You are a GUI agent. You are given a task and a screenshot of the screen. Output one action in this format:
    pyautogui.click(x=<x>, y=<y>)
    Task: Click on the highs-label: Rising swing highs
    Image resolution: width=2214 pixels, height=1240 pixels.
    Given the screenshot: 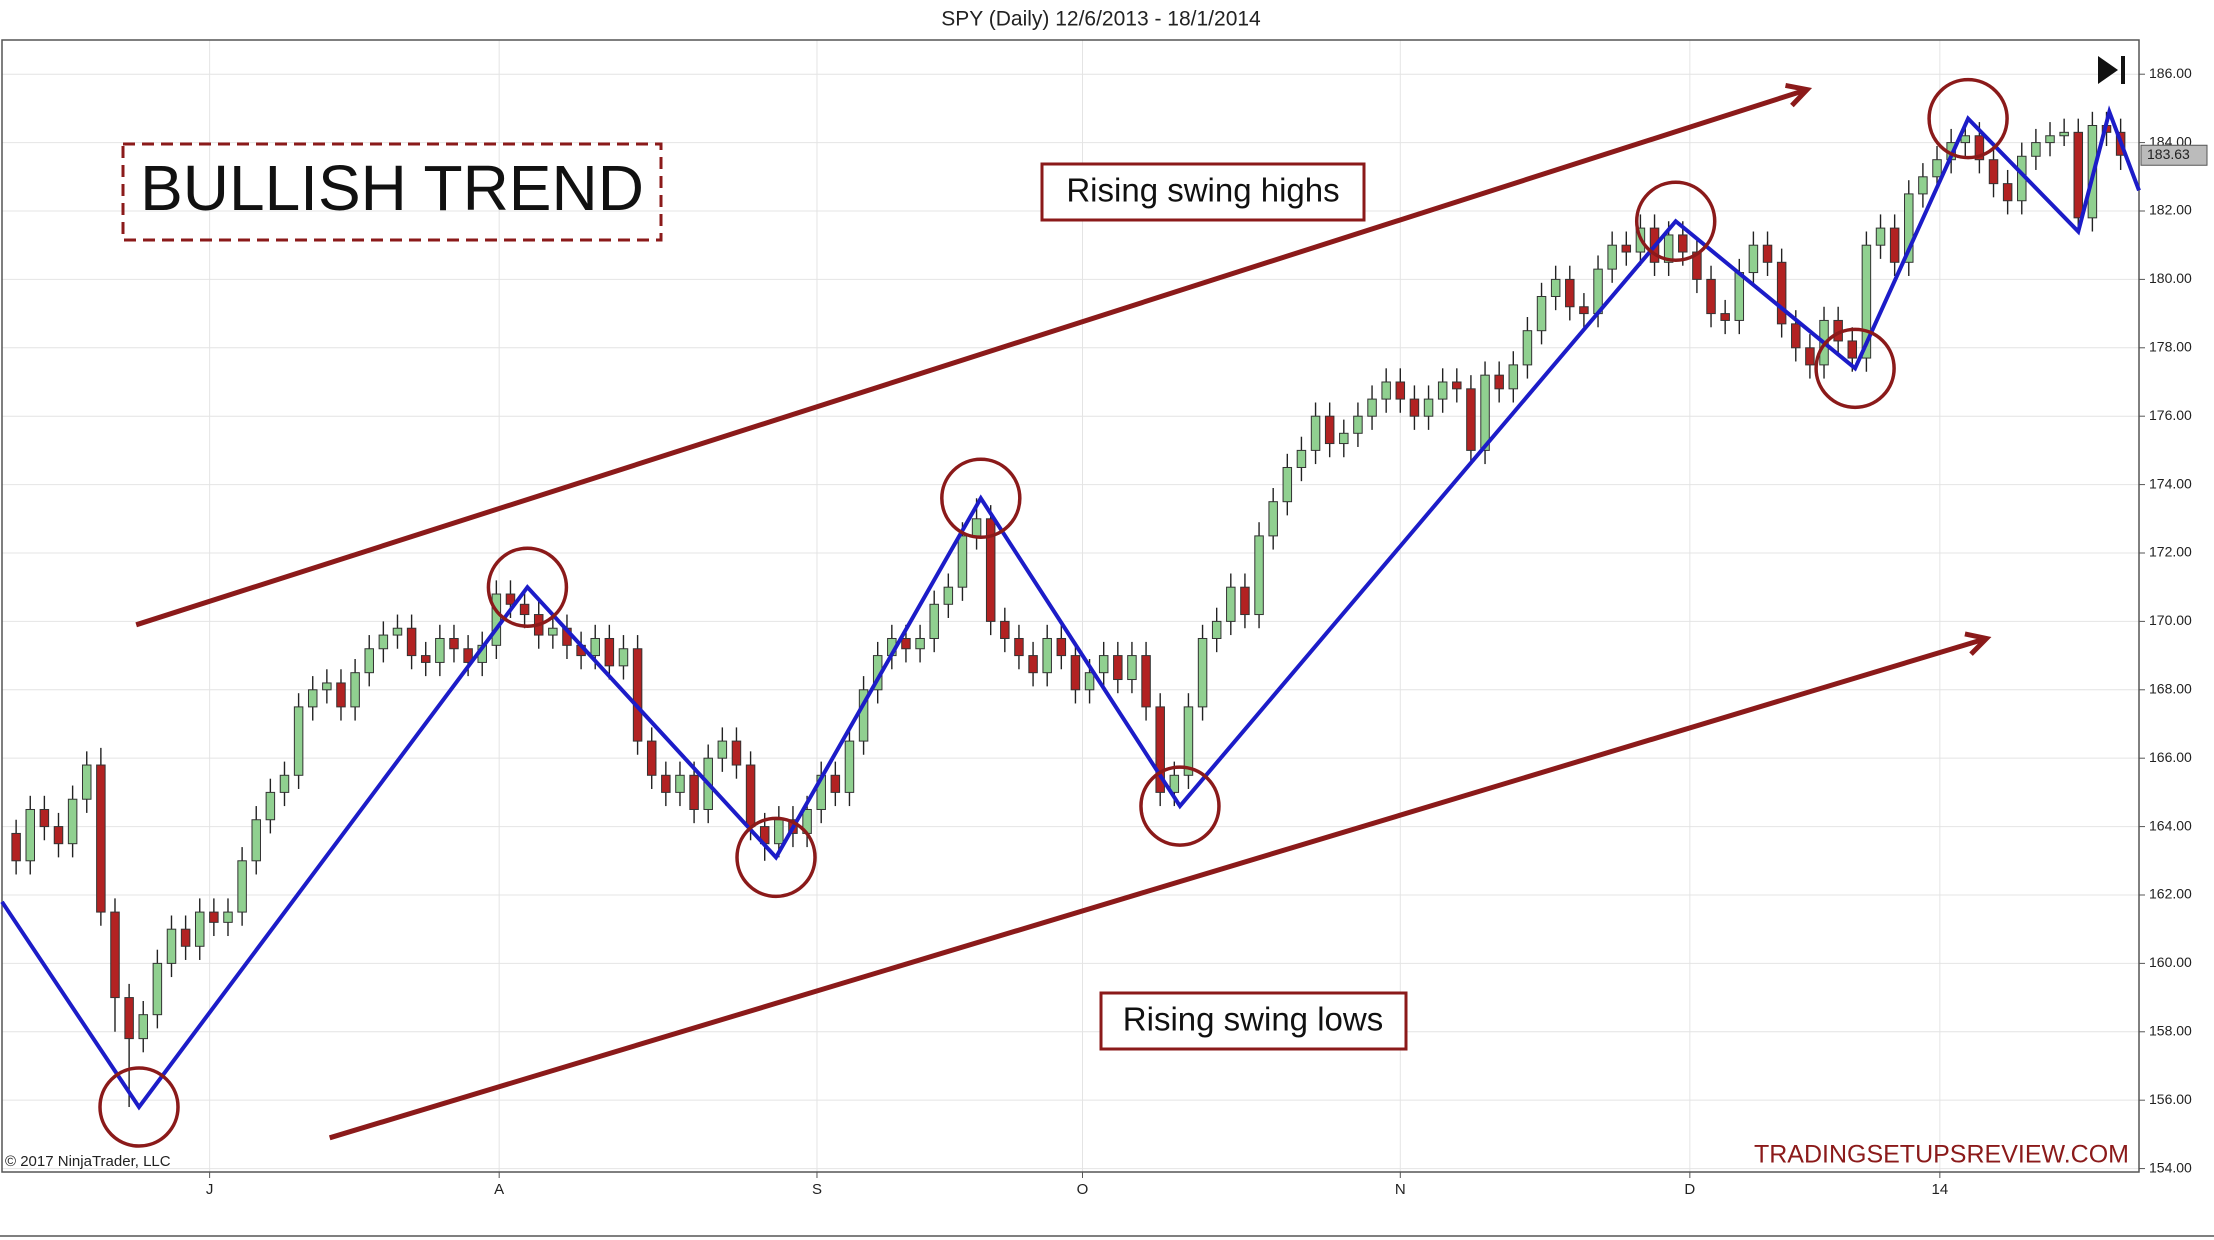 What is the action you would take?
    pyautogui.click(x=1202, y=190)
    